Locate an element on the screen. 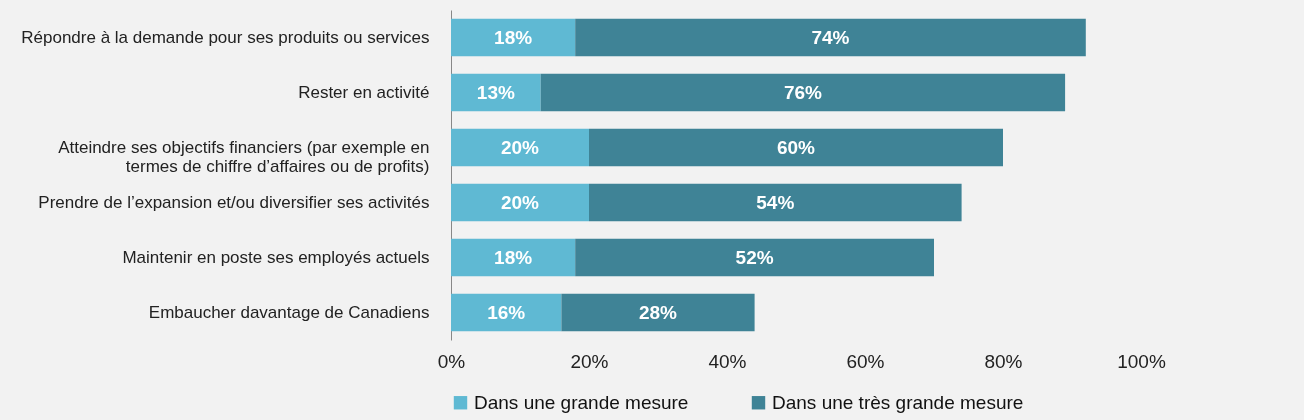 This screenshot has width=1304, height=420. data-label: 74% is located at coordinates (830, 37).